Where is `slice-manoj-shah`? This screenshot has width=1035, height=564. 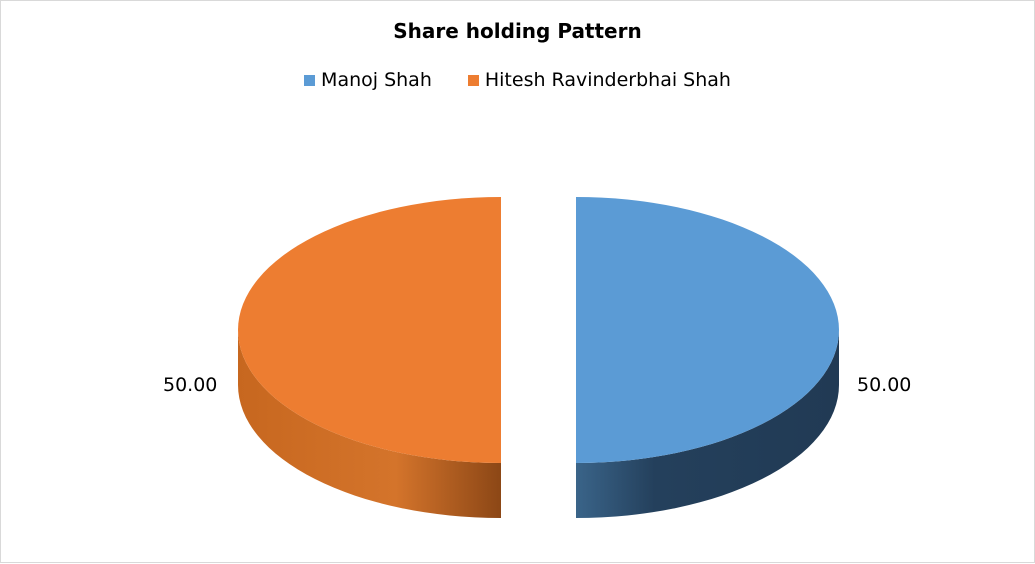 slice-manoj-shah is located at coordinates (707, 330).